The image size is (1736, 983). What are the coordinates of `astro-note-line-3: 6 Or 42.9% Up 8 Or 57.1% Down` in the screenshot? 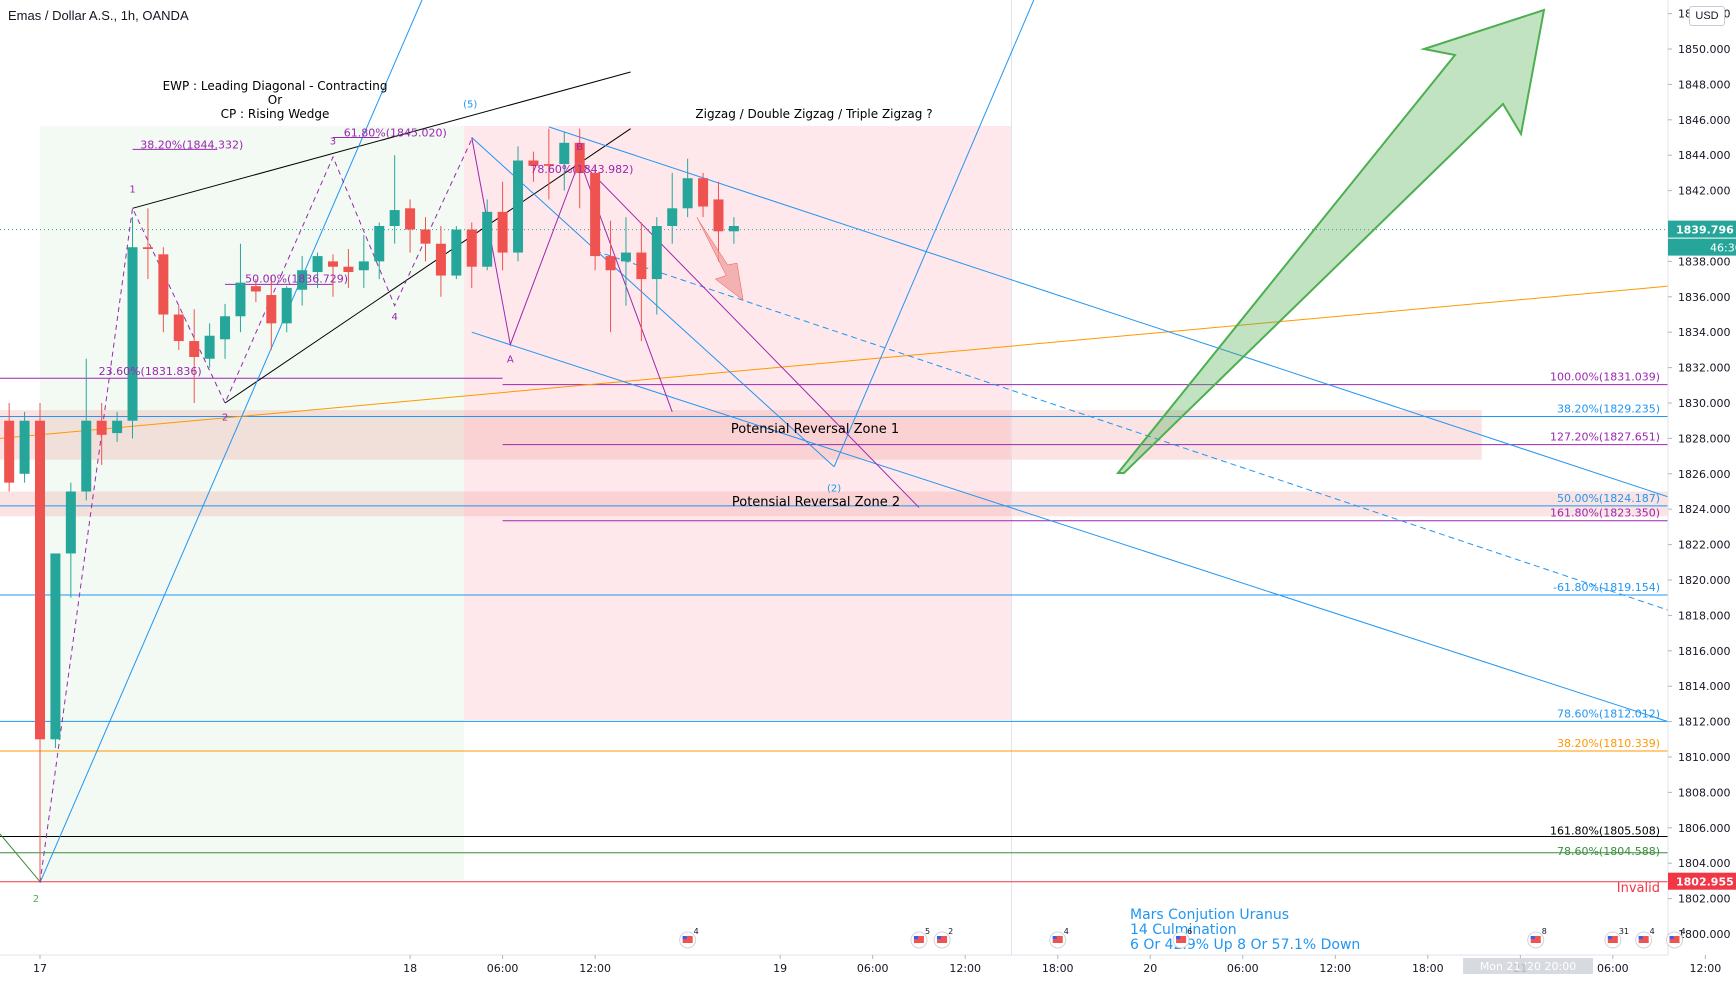 It's located at (1245, 945).